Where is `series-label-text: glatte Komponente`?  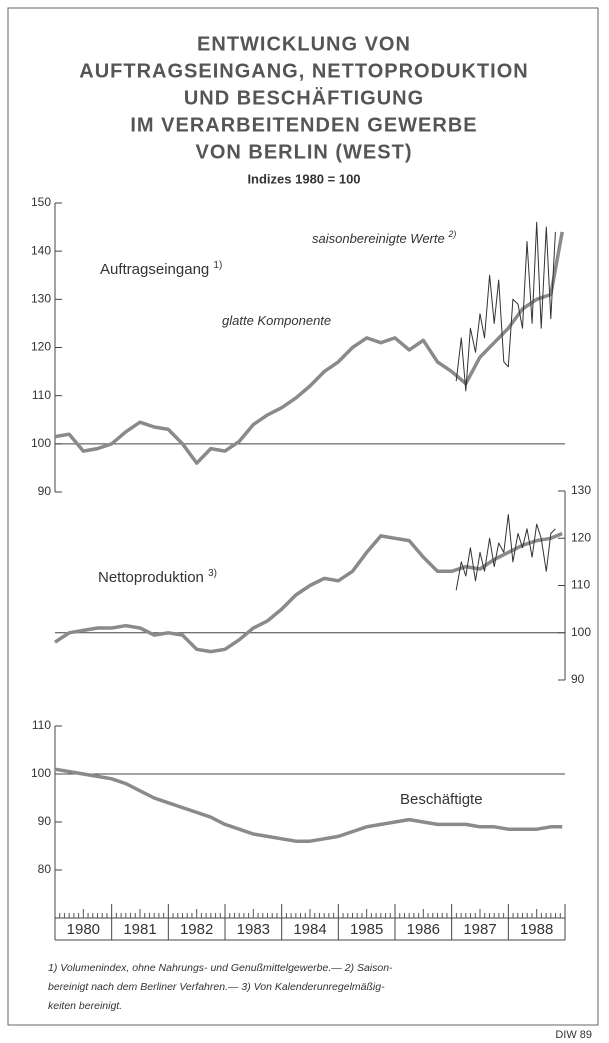
series-label-text: glatte Komponente is located at coordinates (276, 320).